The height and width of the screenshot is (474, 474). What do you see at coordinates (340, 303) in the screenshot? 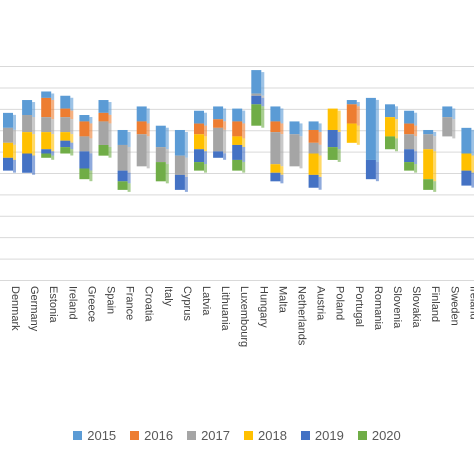
I see `x-tick-label: Poland` at bounding box center [340, 303].